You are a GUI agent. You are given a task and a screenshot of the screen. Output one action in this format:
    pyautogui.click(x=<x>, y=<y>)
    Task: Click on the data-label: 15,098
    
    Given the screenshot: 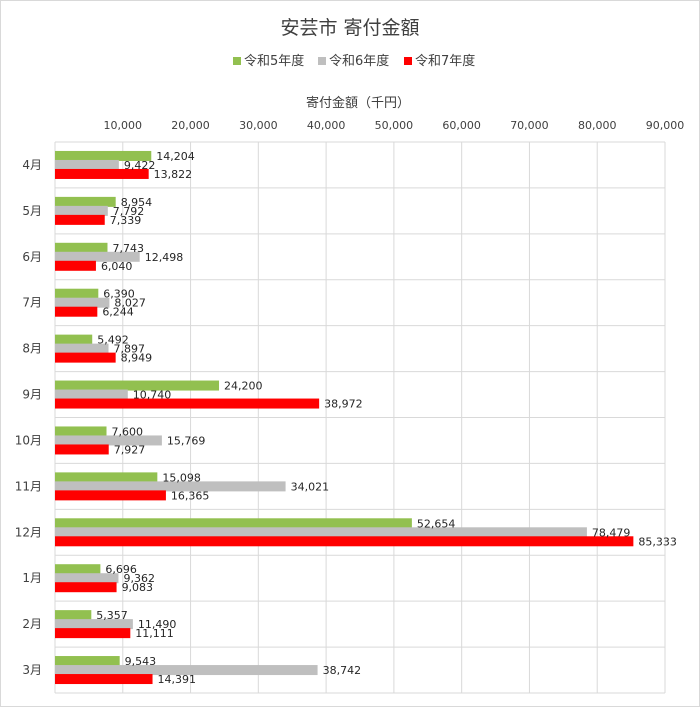 What is the action you would take?
    pyautogui.click(x=181, y=477)
    